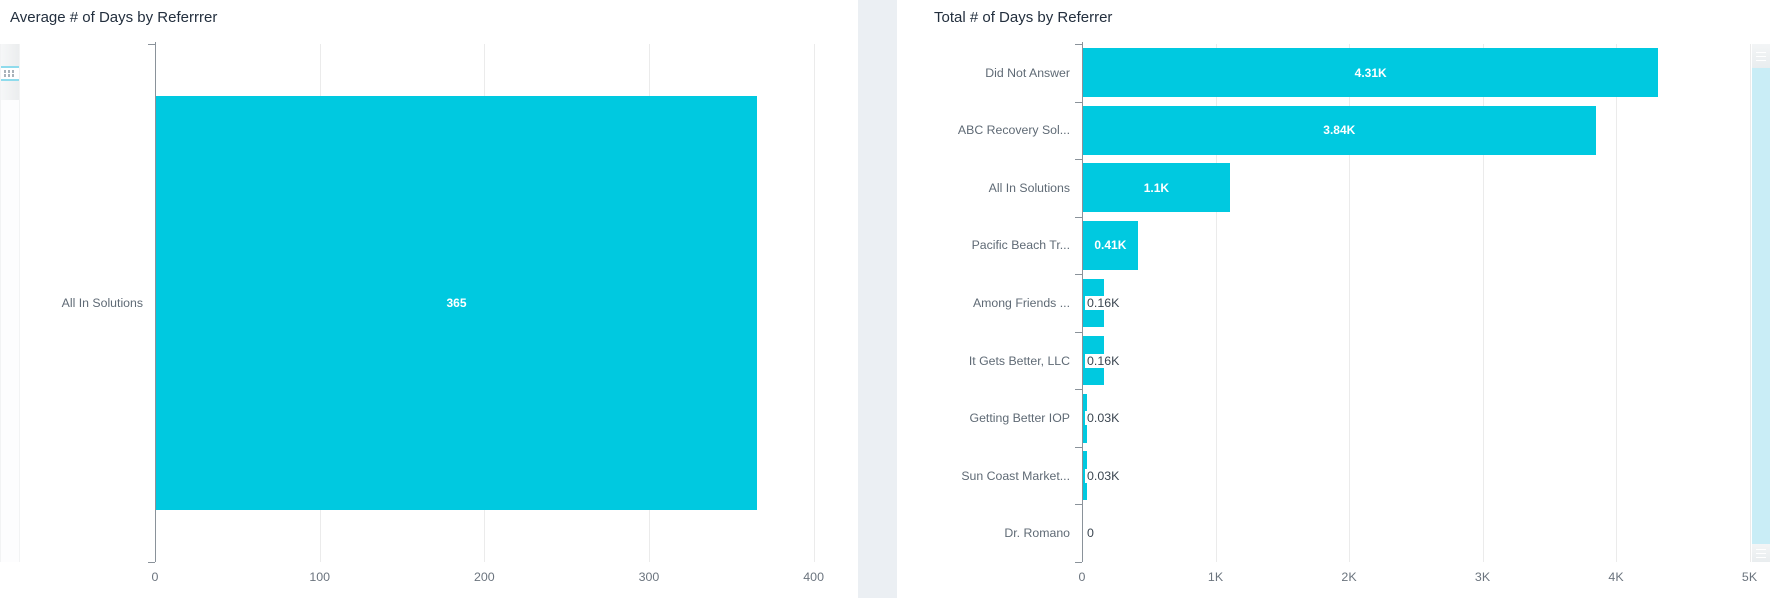 This screenshot has height=598, width=1776. I want to click on x-axis-tick-label: 200, so click(484, 577).